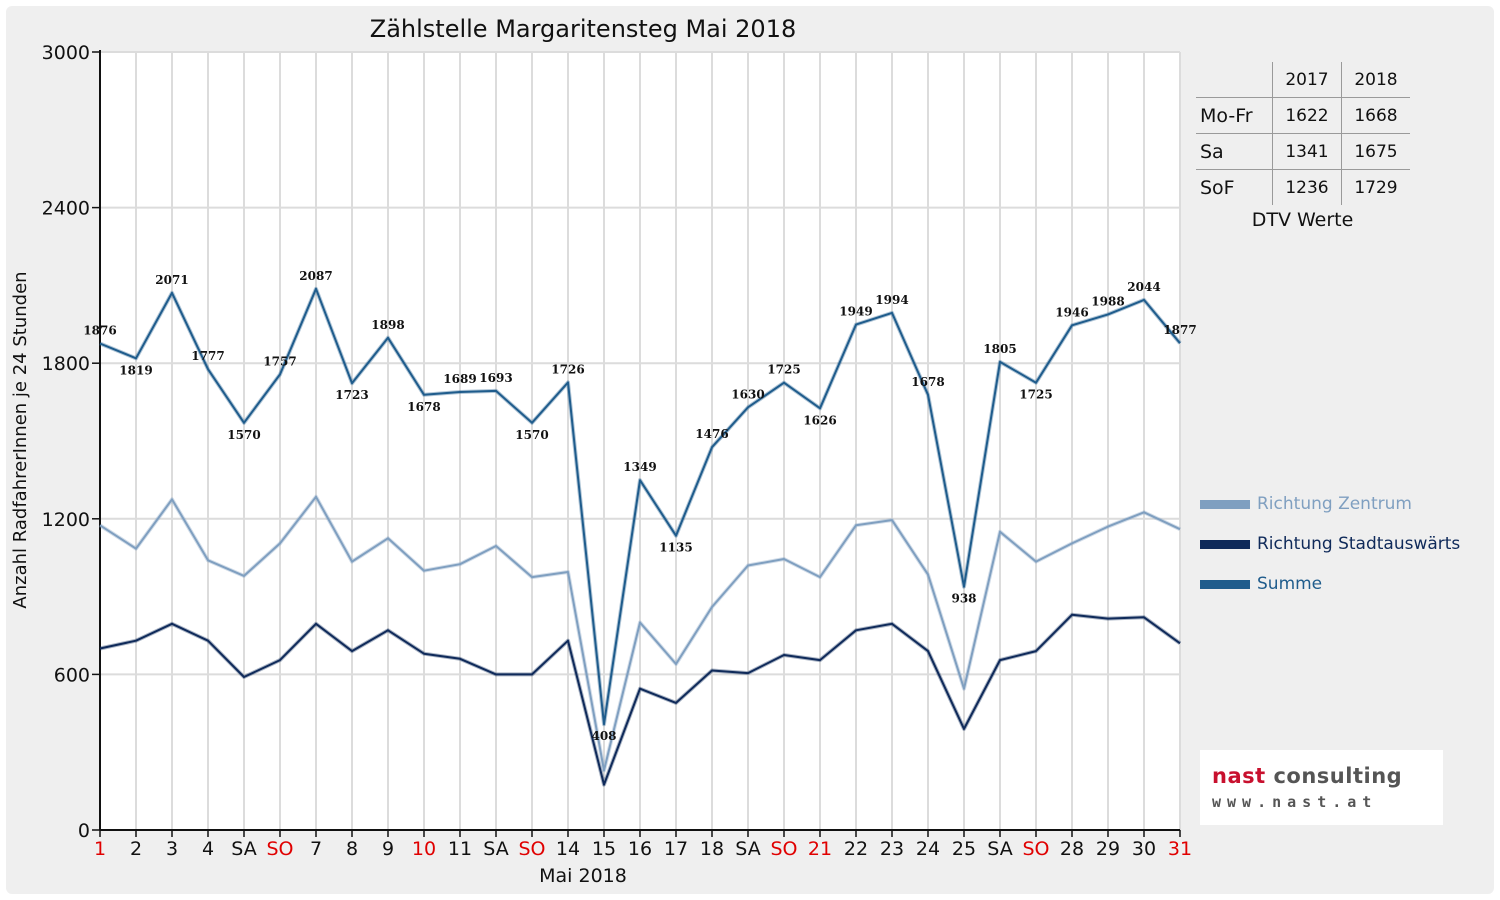 Image resolution: width=1500 pixels, height=900 pixels. Describe the element at coordinates (640, 849) in the screenshot. I see `x-tick-label: 16` at that location.